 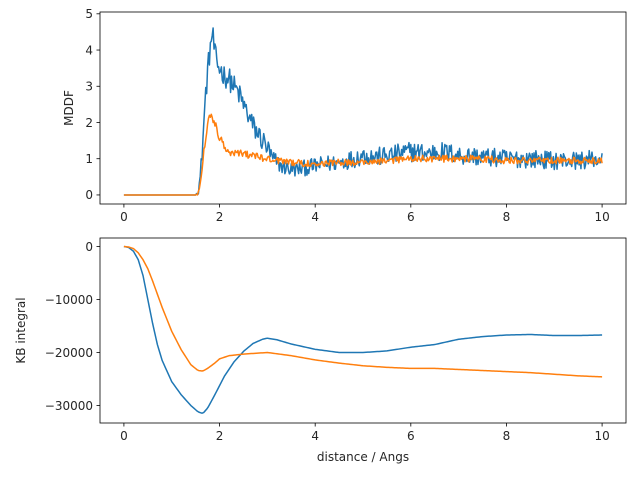 I want to click on mddf-x-tick-label: 0, so click(x=124, y=217).